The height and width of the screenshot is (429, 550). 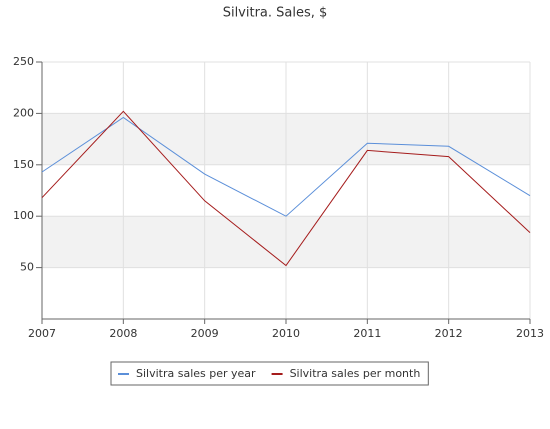 I want to click on y-tick-label: 150, so click(x=23, y=164).